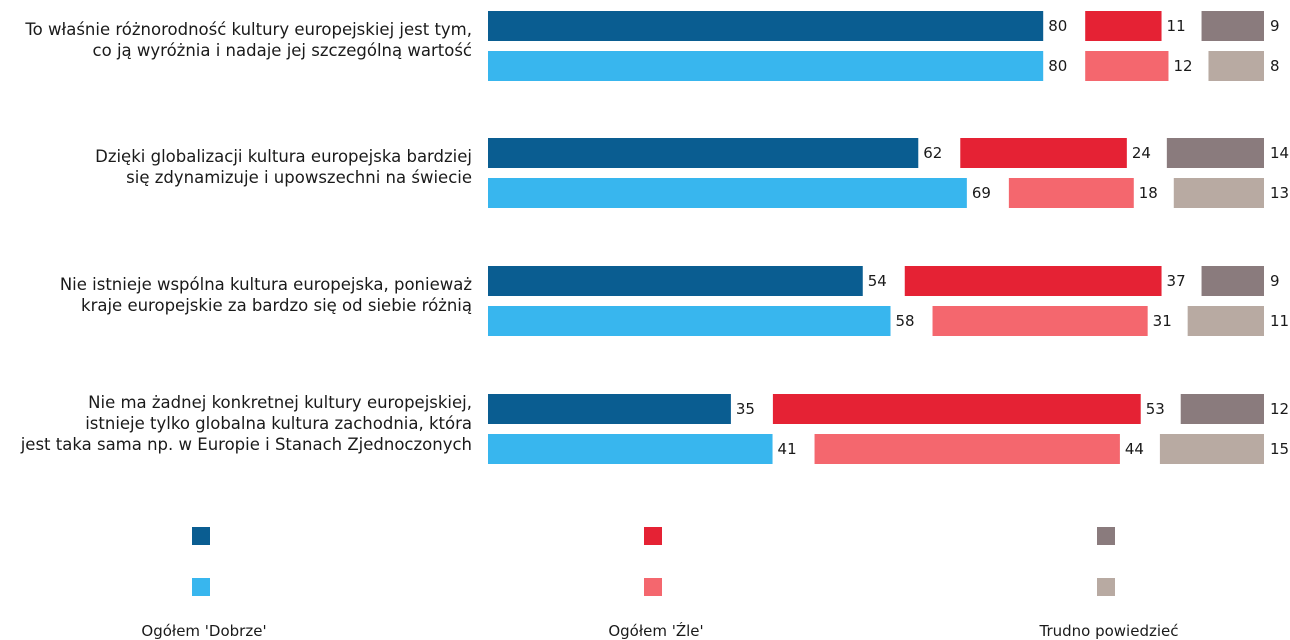  I want to click on value-good-3-0: 35, so click(745, 409).